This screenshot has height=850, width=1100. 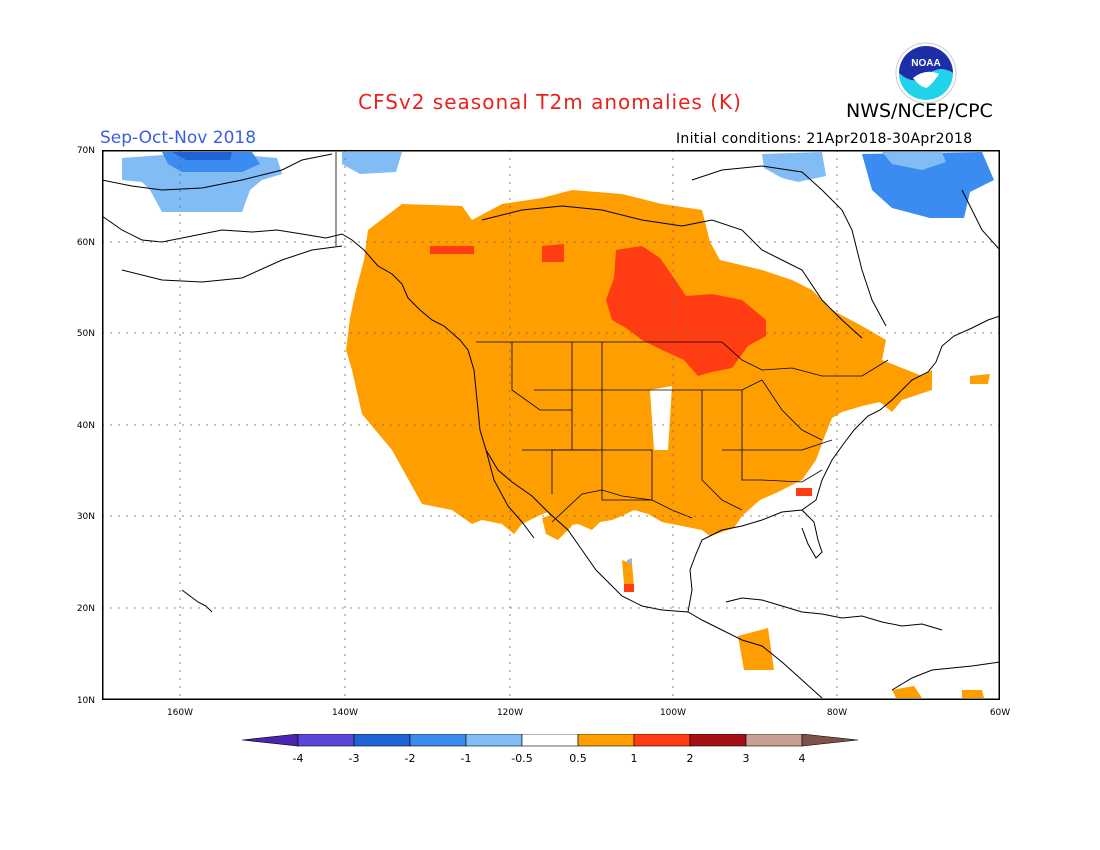 What do you see at coordinates (802, 758) in the screenshot?
I see `colorbar-label: 4` at bounding box center [802, 758].